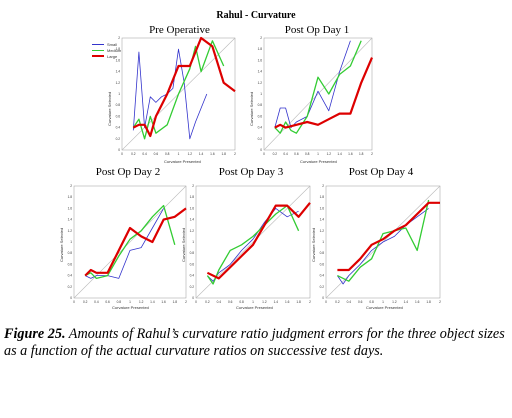 The image size is (512, 418). What do you see at coordinates (124, 243) in the screenshot?
I see `series-line-small` at bounding box center [124, 243].